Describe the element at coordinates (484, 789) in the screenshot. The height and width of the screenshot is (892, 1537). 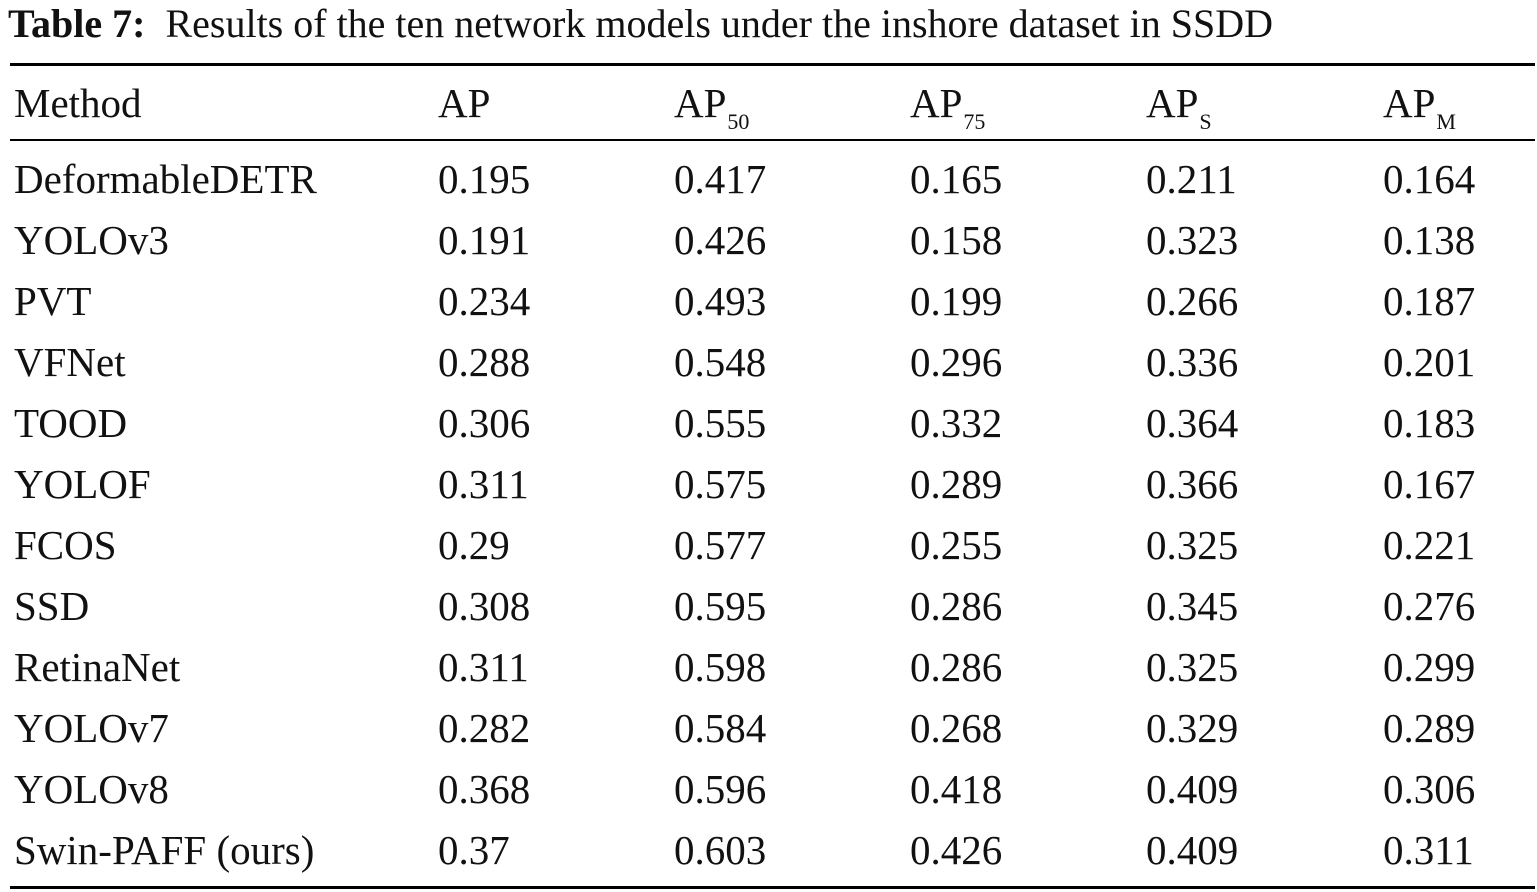
I see `cell-ap: 0.368` at that location.